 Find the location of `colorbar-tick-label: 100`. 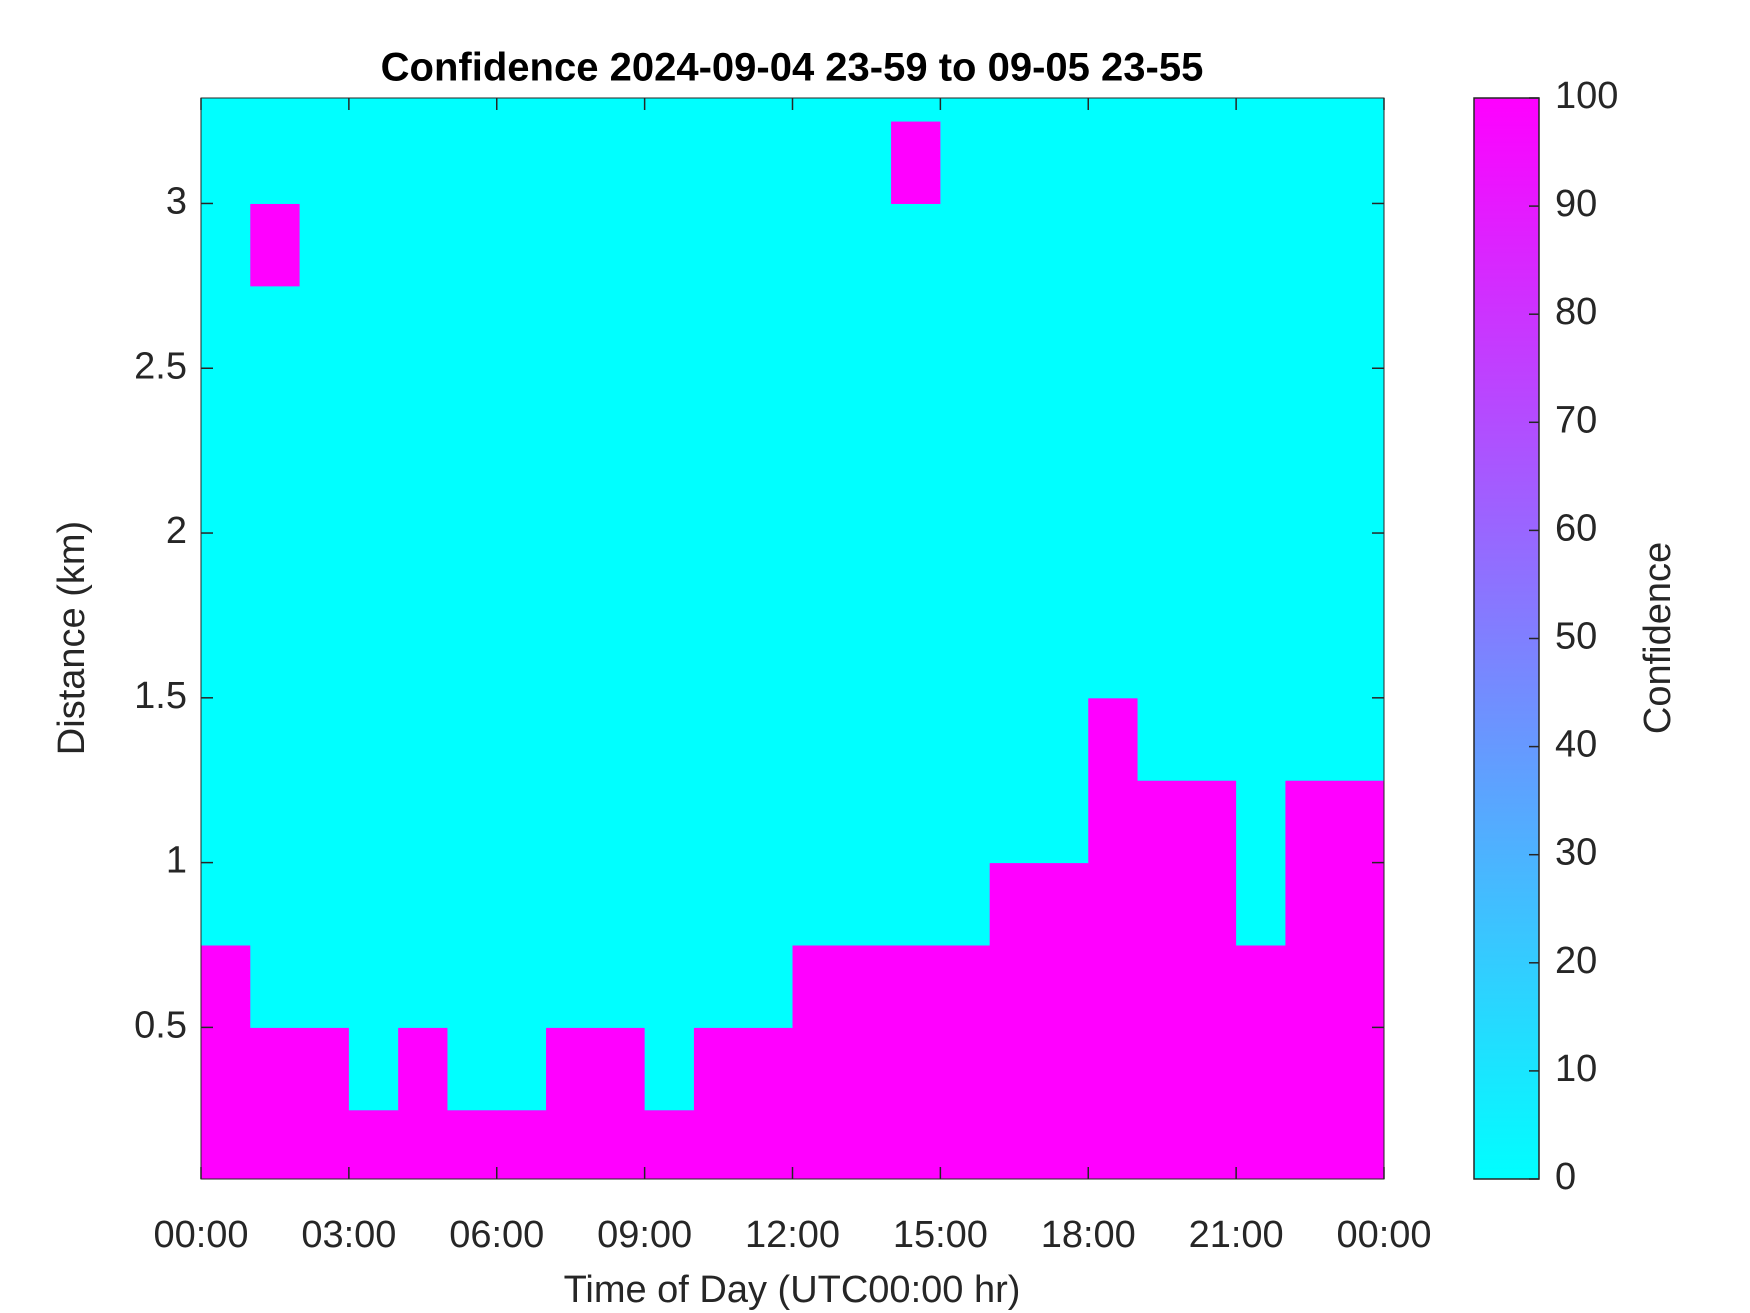

colorbar-tick-label: 100 is located at coordinates (1586, 96).